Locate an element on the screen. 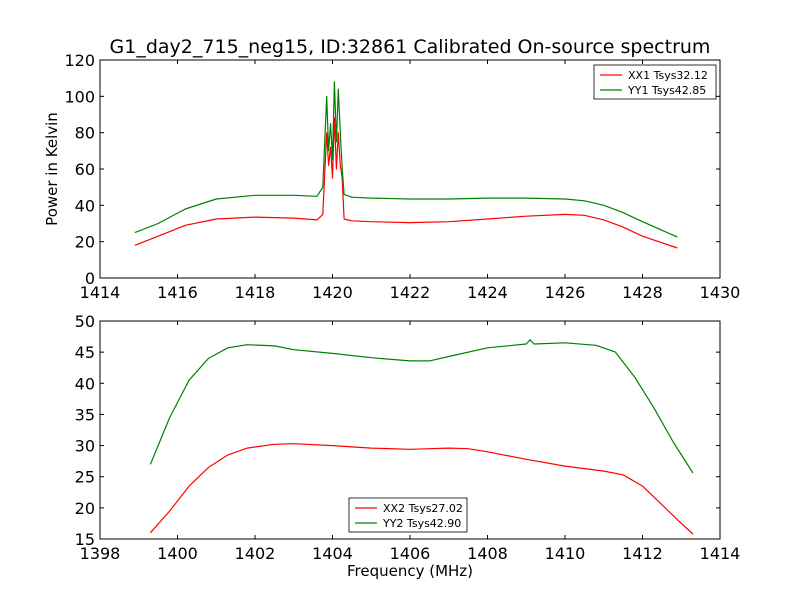  x-tick-label: 1400 is located at coordinates (177, 553).